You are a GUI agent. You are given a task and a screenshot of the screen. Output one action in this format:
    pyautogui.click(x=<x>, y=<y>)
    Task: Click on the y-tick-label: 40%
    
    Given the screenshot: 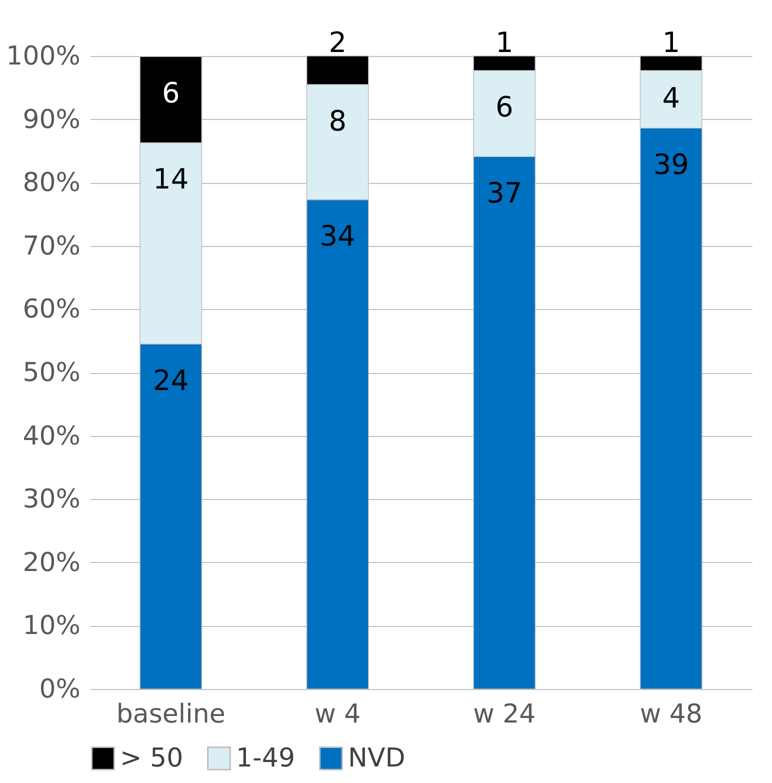 What is the action you would take?
    pyautogui.click(x=51, y=436)
    